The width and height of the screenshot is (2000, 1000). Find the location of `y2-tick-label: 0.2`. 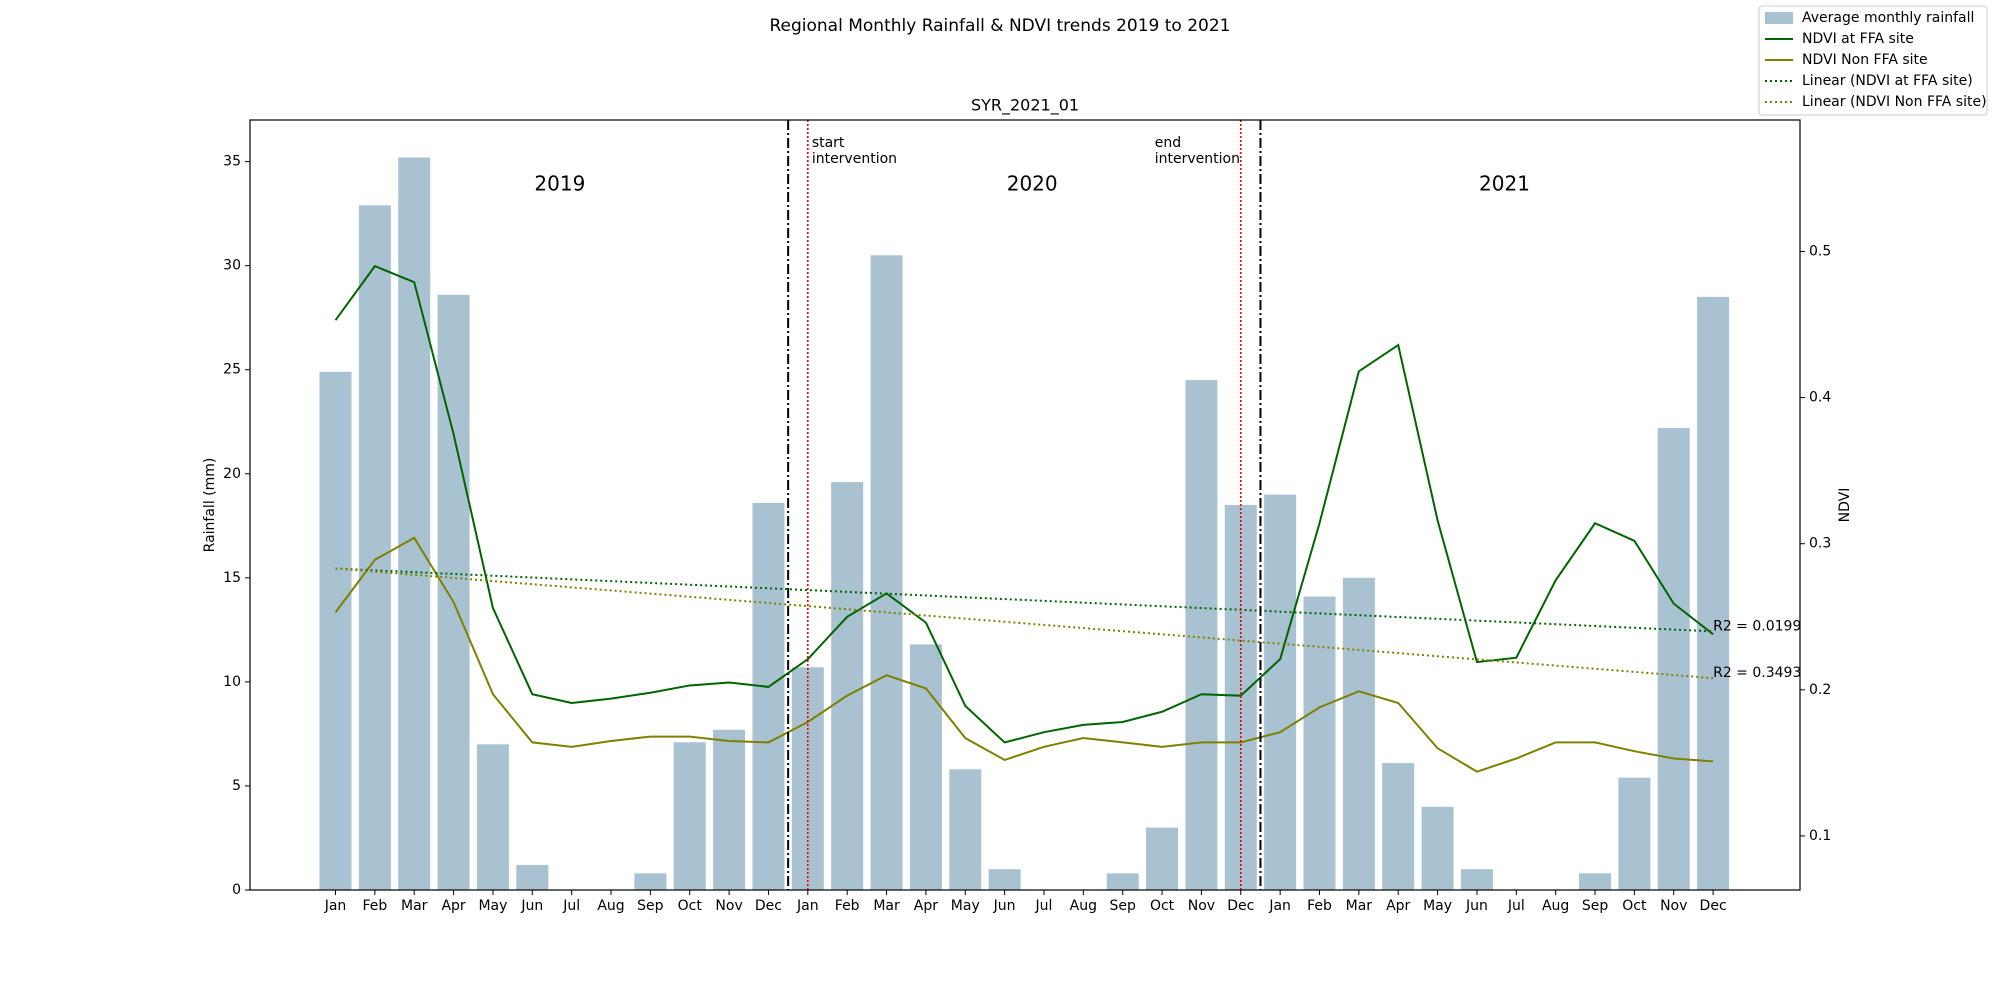

y2-tick-label: 0.2 is located at coordinates (1820, 690).